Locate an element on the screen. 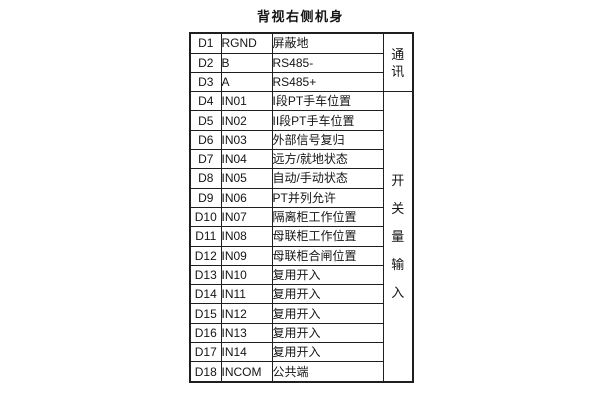 The image size is (600, 400). signal-code-cell: IN09 is located at coordinates (246, 255).